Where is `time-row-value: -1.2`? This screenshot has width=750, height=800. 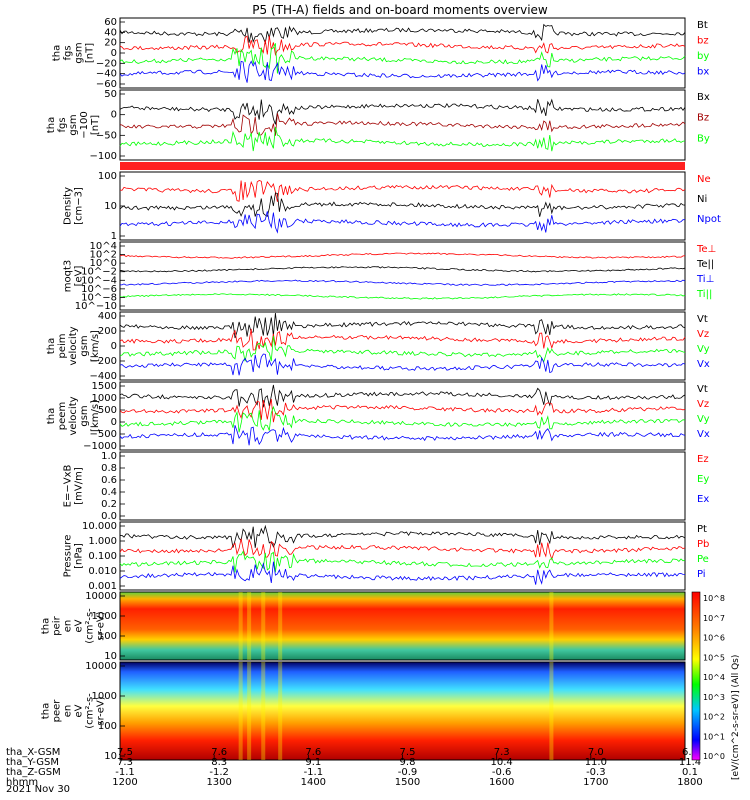 time-row-value: -1.2 is located at coordinates (219, 772).